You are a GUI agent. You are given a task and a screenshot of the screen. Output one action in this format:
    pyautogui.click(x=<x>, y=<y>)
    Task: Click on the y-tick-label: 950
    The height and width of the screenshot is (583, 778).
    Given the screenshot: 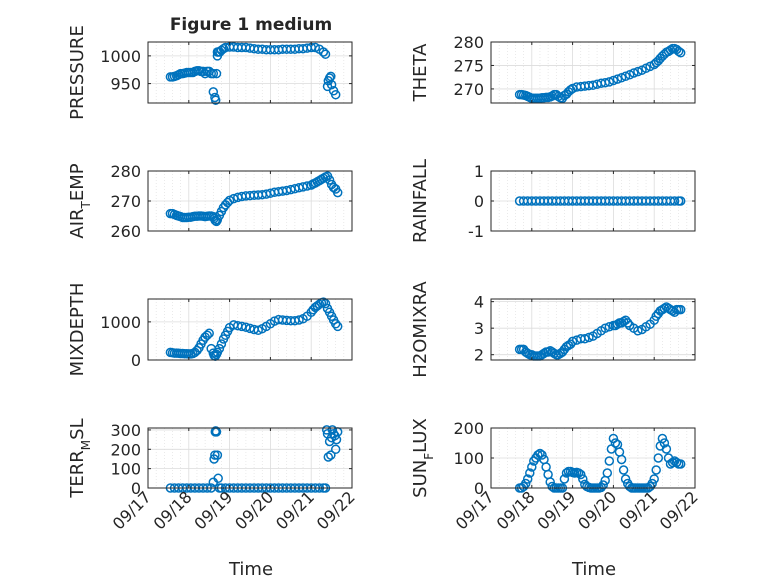 What is the action you would take?
    pyautogui.click(x=125, y=84)
    